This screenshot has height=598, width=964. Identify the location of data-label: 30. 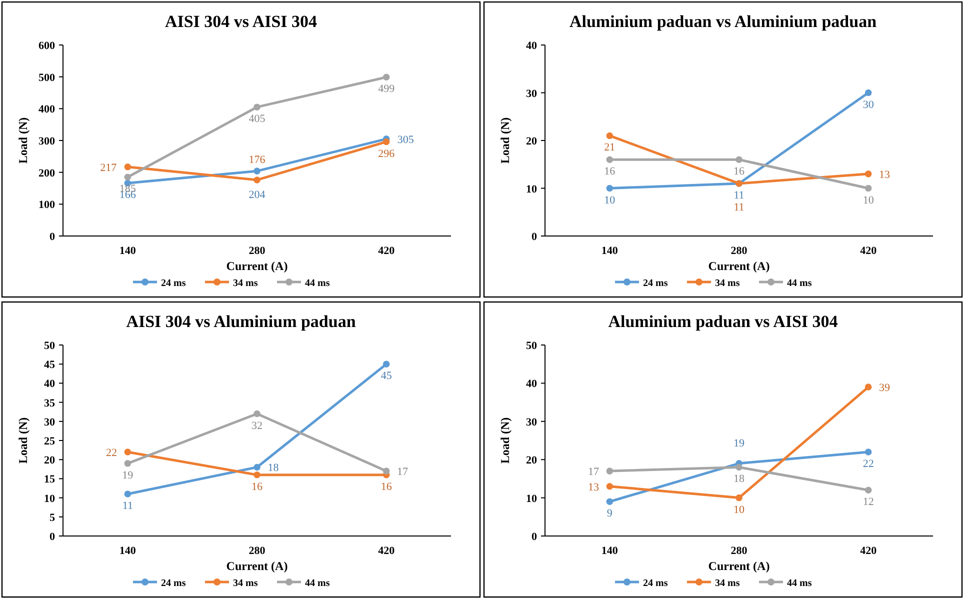
(868, 104).